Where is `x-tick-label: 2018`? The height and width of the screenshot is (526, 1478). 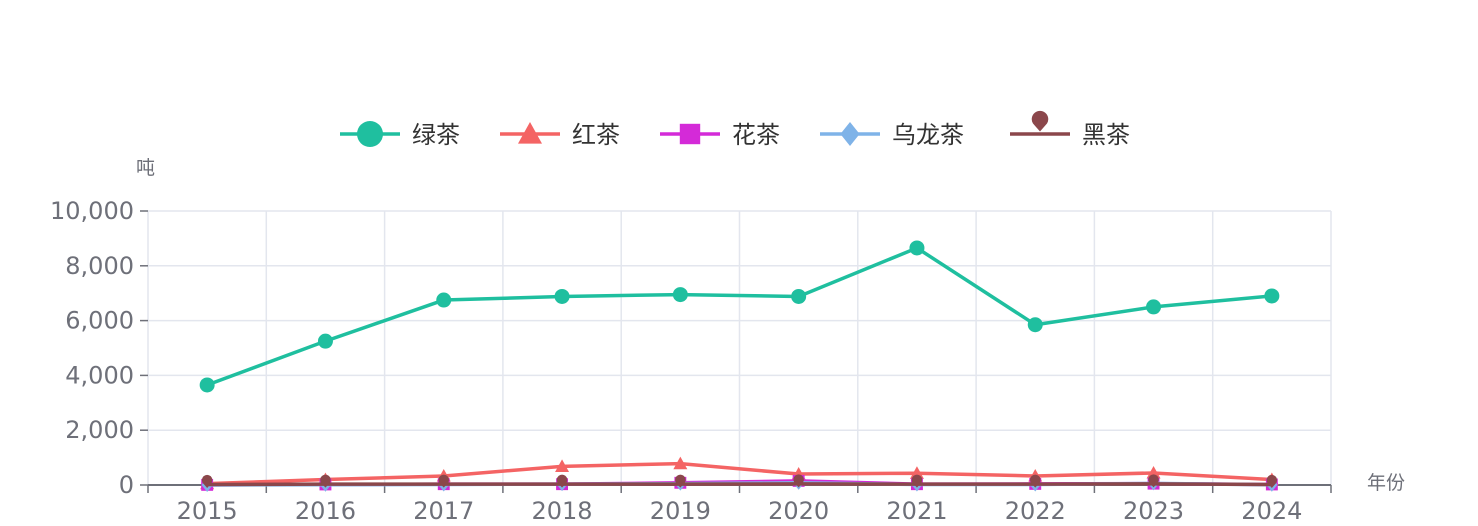 x-tick-label: 2018 is located at coordinates (562, 511).